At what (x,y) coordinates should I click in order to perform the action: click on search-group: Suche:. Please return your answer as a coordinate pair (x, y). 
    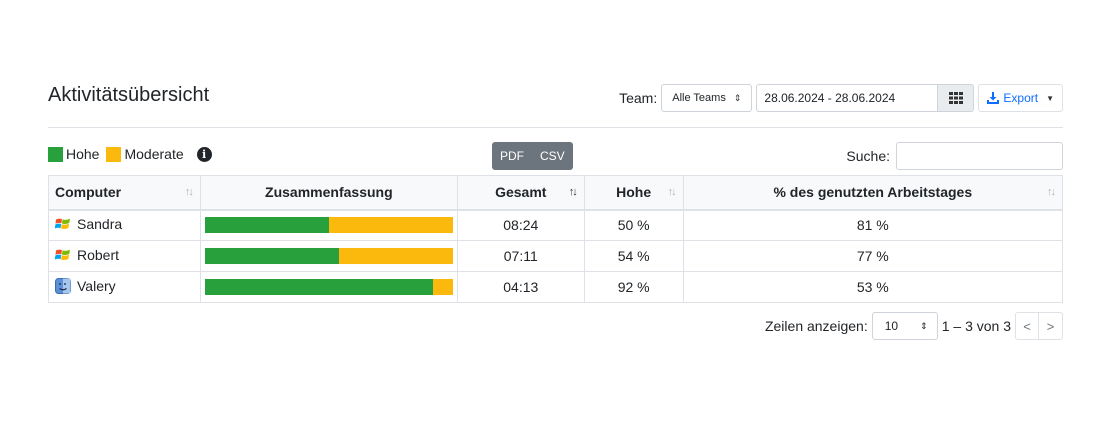
    Looking at the image, I should click on (954, 156).